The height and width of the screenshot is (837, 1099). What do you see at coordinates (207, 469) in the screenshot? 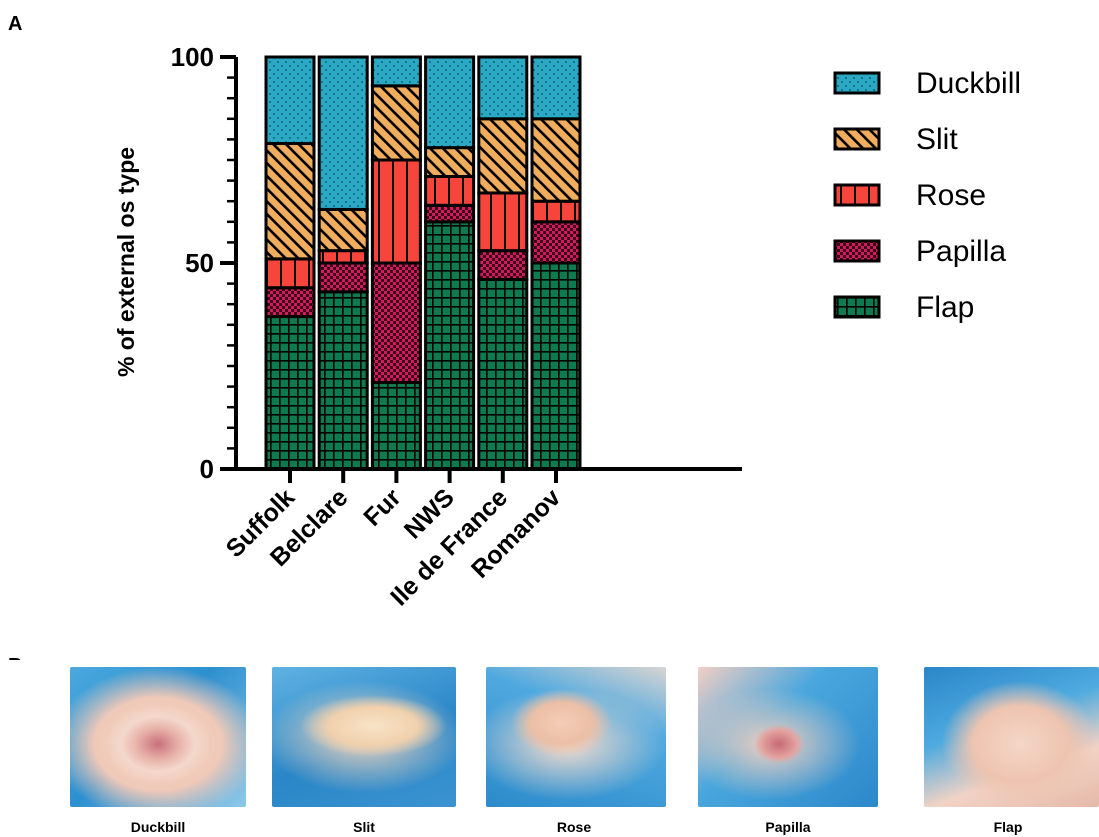
I see `y-tick-label: 0` at bounding box center [207, 469].